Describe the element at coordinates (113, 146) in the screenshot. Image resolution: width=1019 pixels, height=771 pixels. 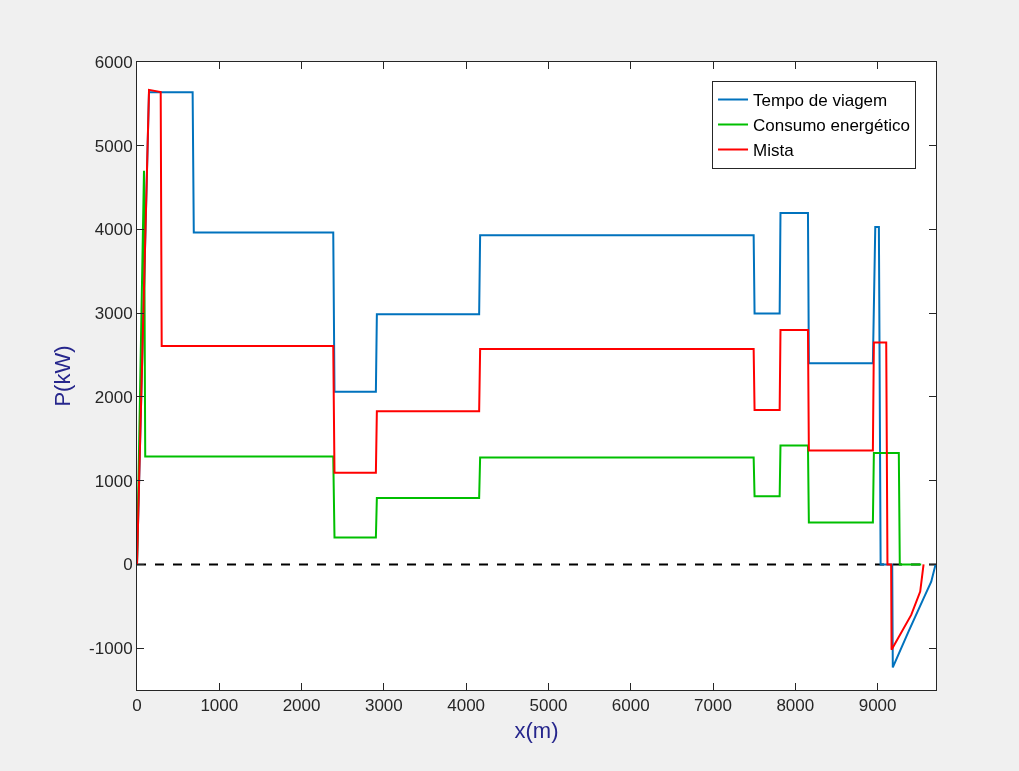
I see `y-tick-label: 5000` at that location.